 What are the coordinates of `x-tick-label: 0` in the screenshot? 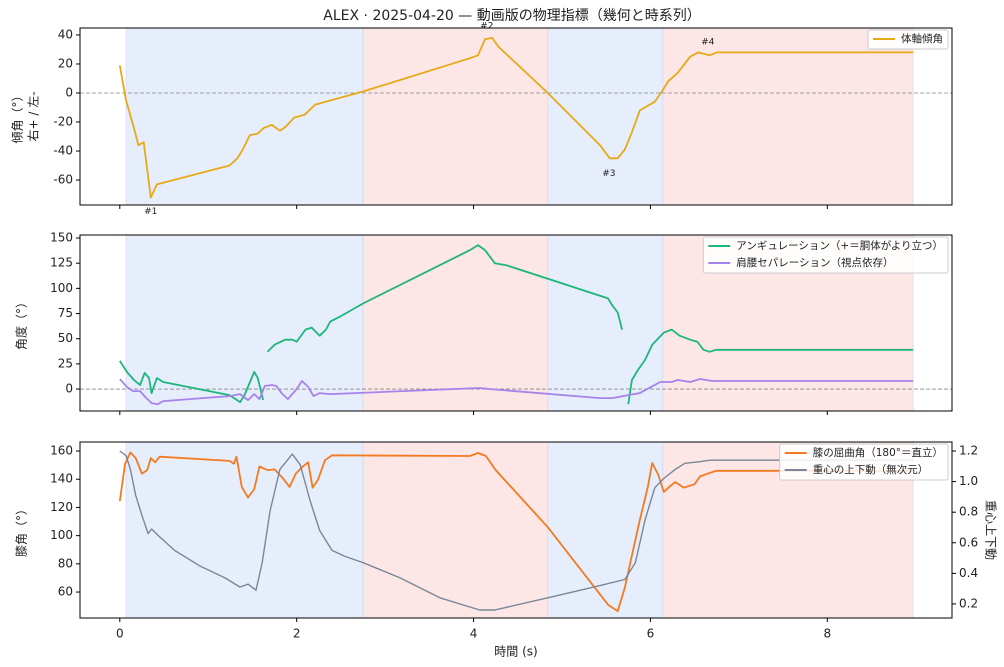 It's located at (120, 634).